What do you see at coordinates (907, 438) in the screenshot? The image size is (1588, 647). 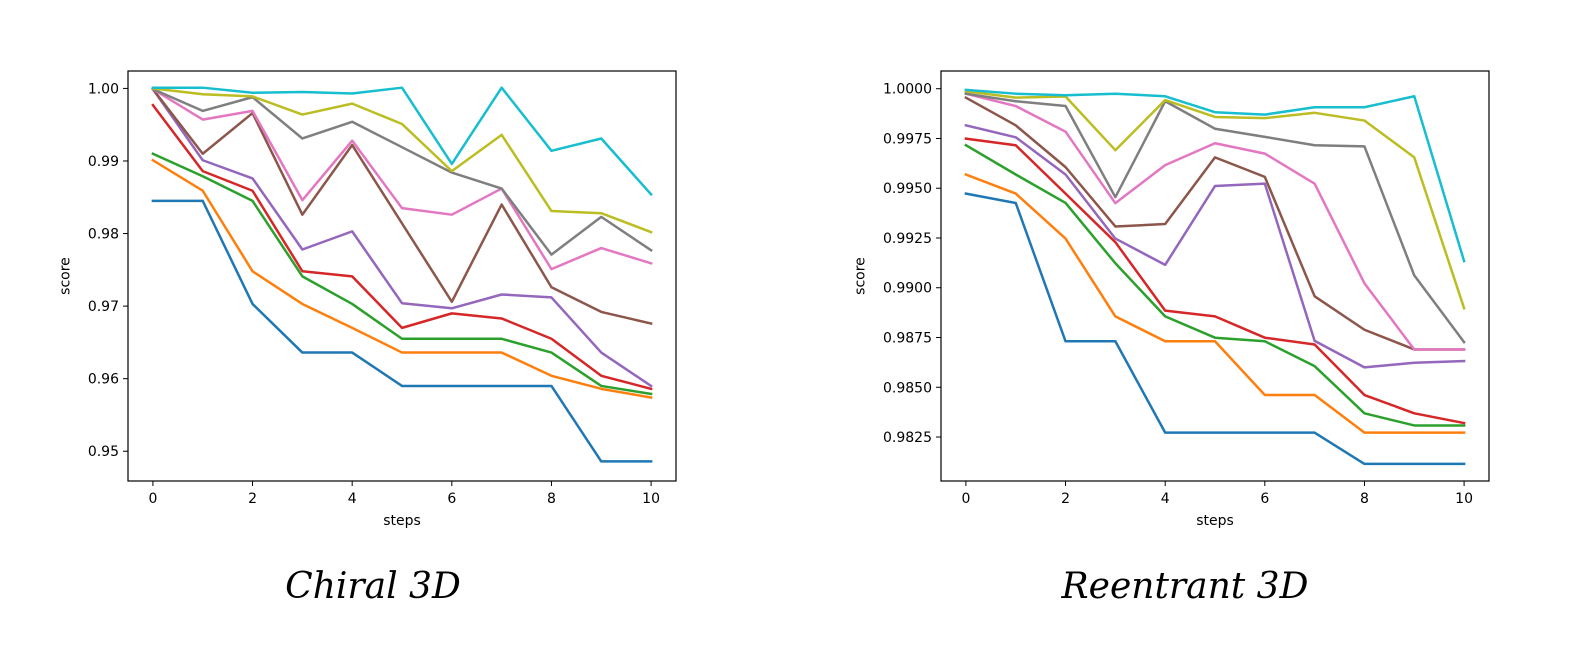 I see `y-tick-label: 0.9825` at bounding box center [907, 438].